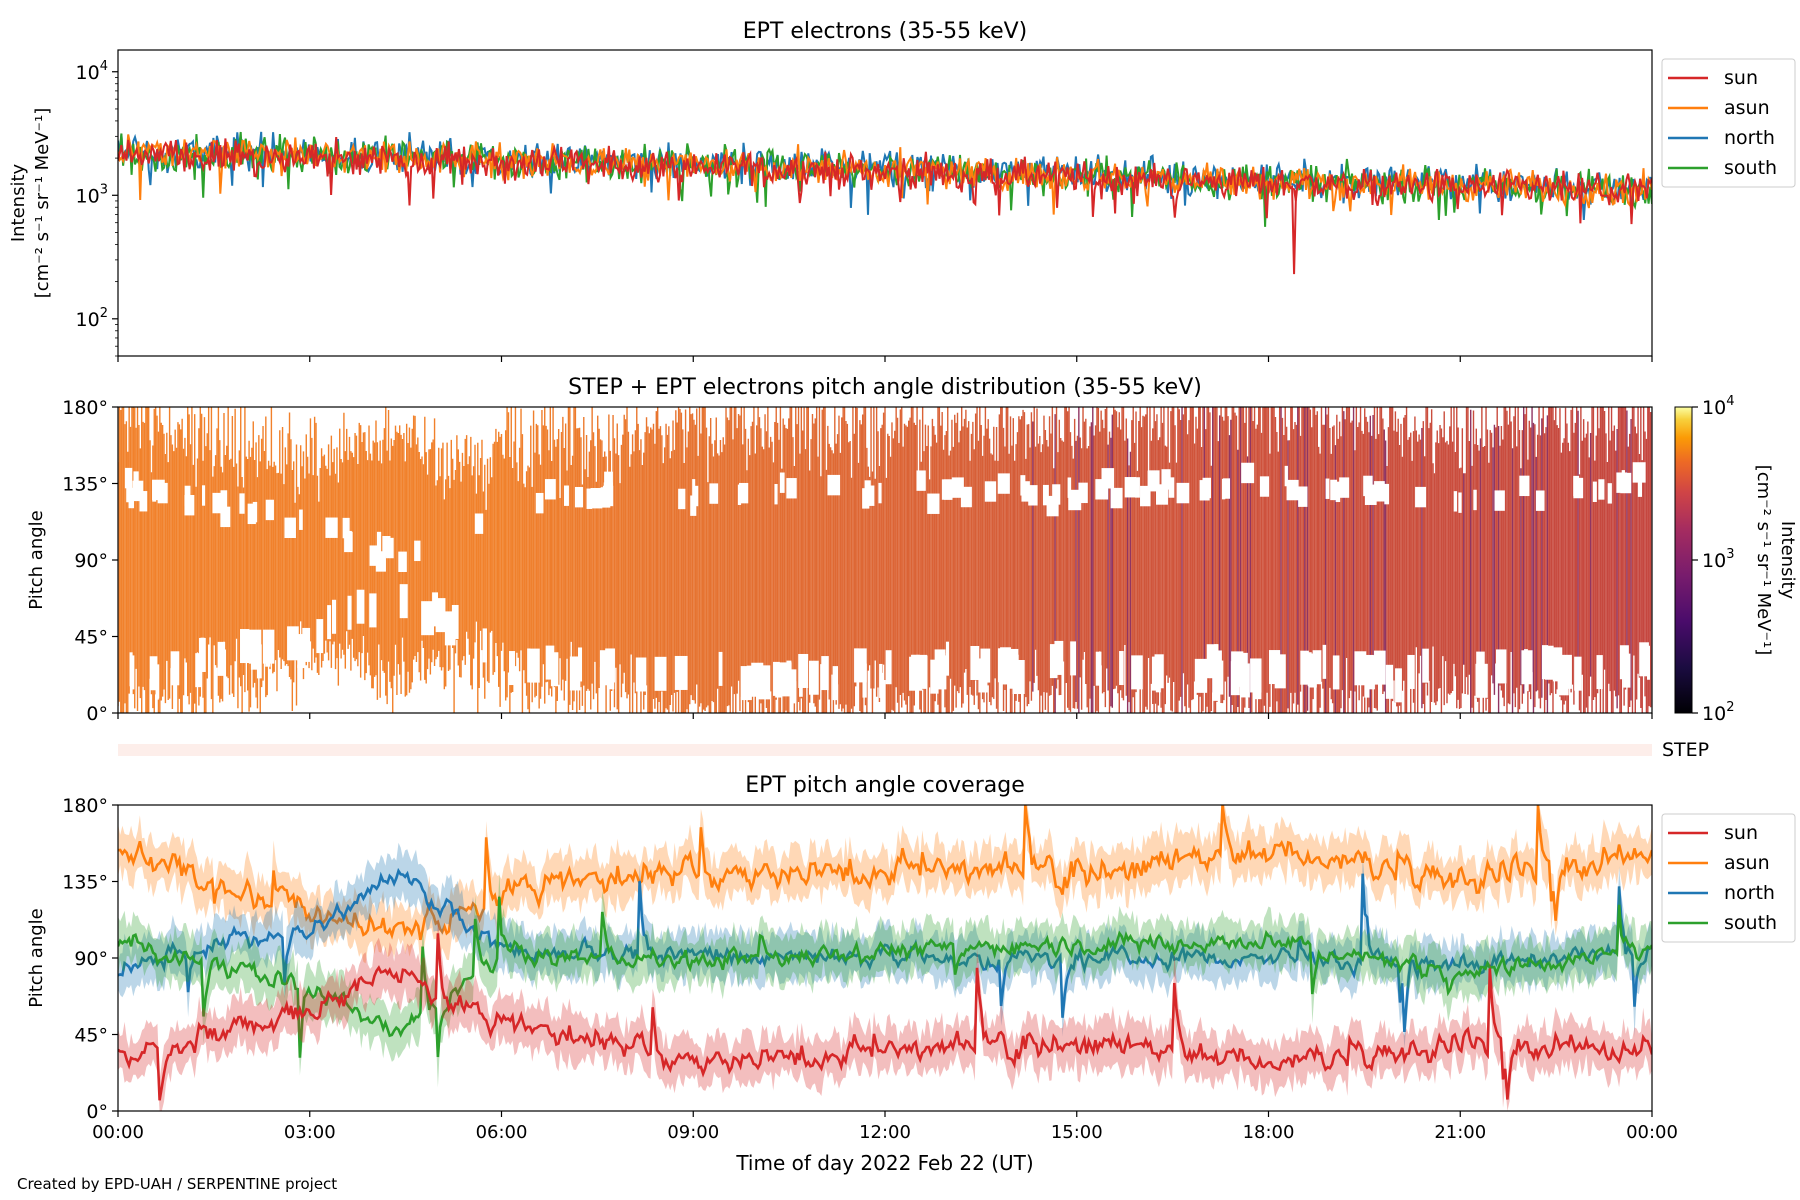  What do you see at coordinates (1294, 230) in the screenshot?
I see `sun-dip-point` at bounding box center [1294, 230].